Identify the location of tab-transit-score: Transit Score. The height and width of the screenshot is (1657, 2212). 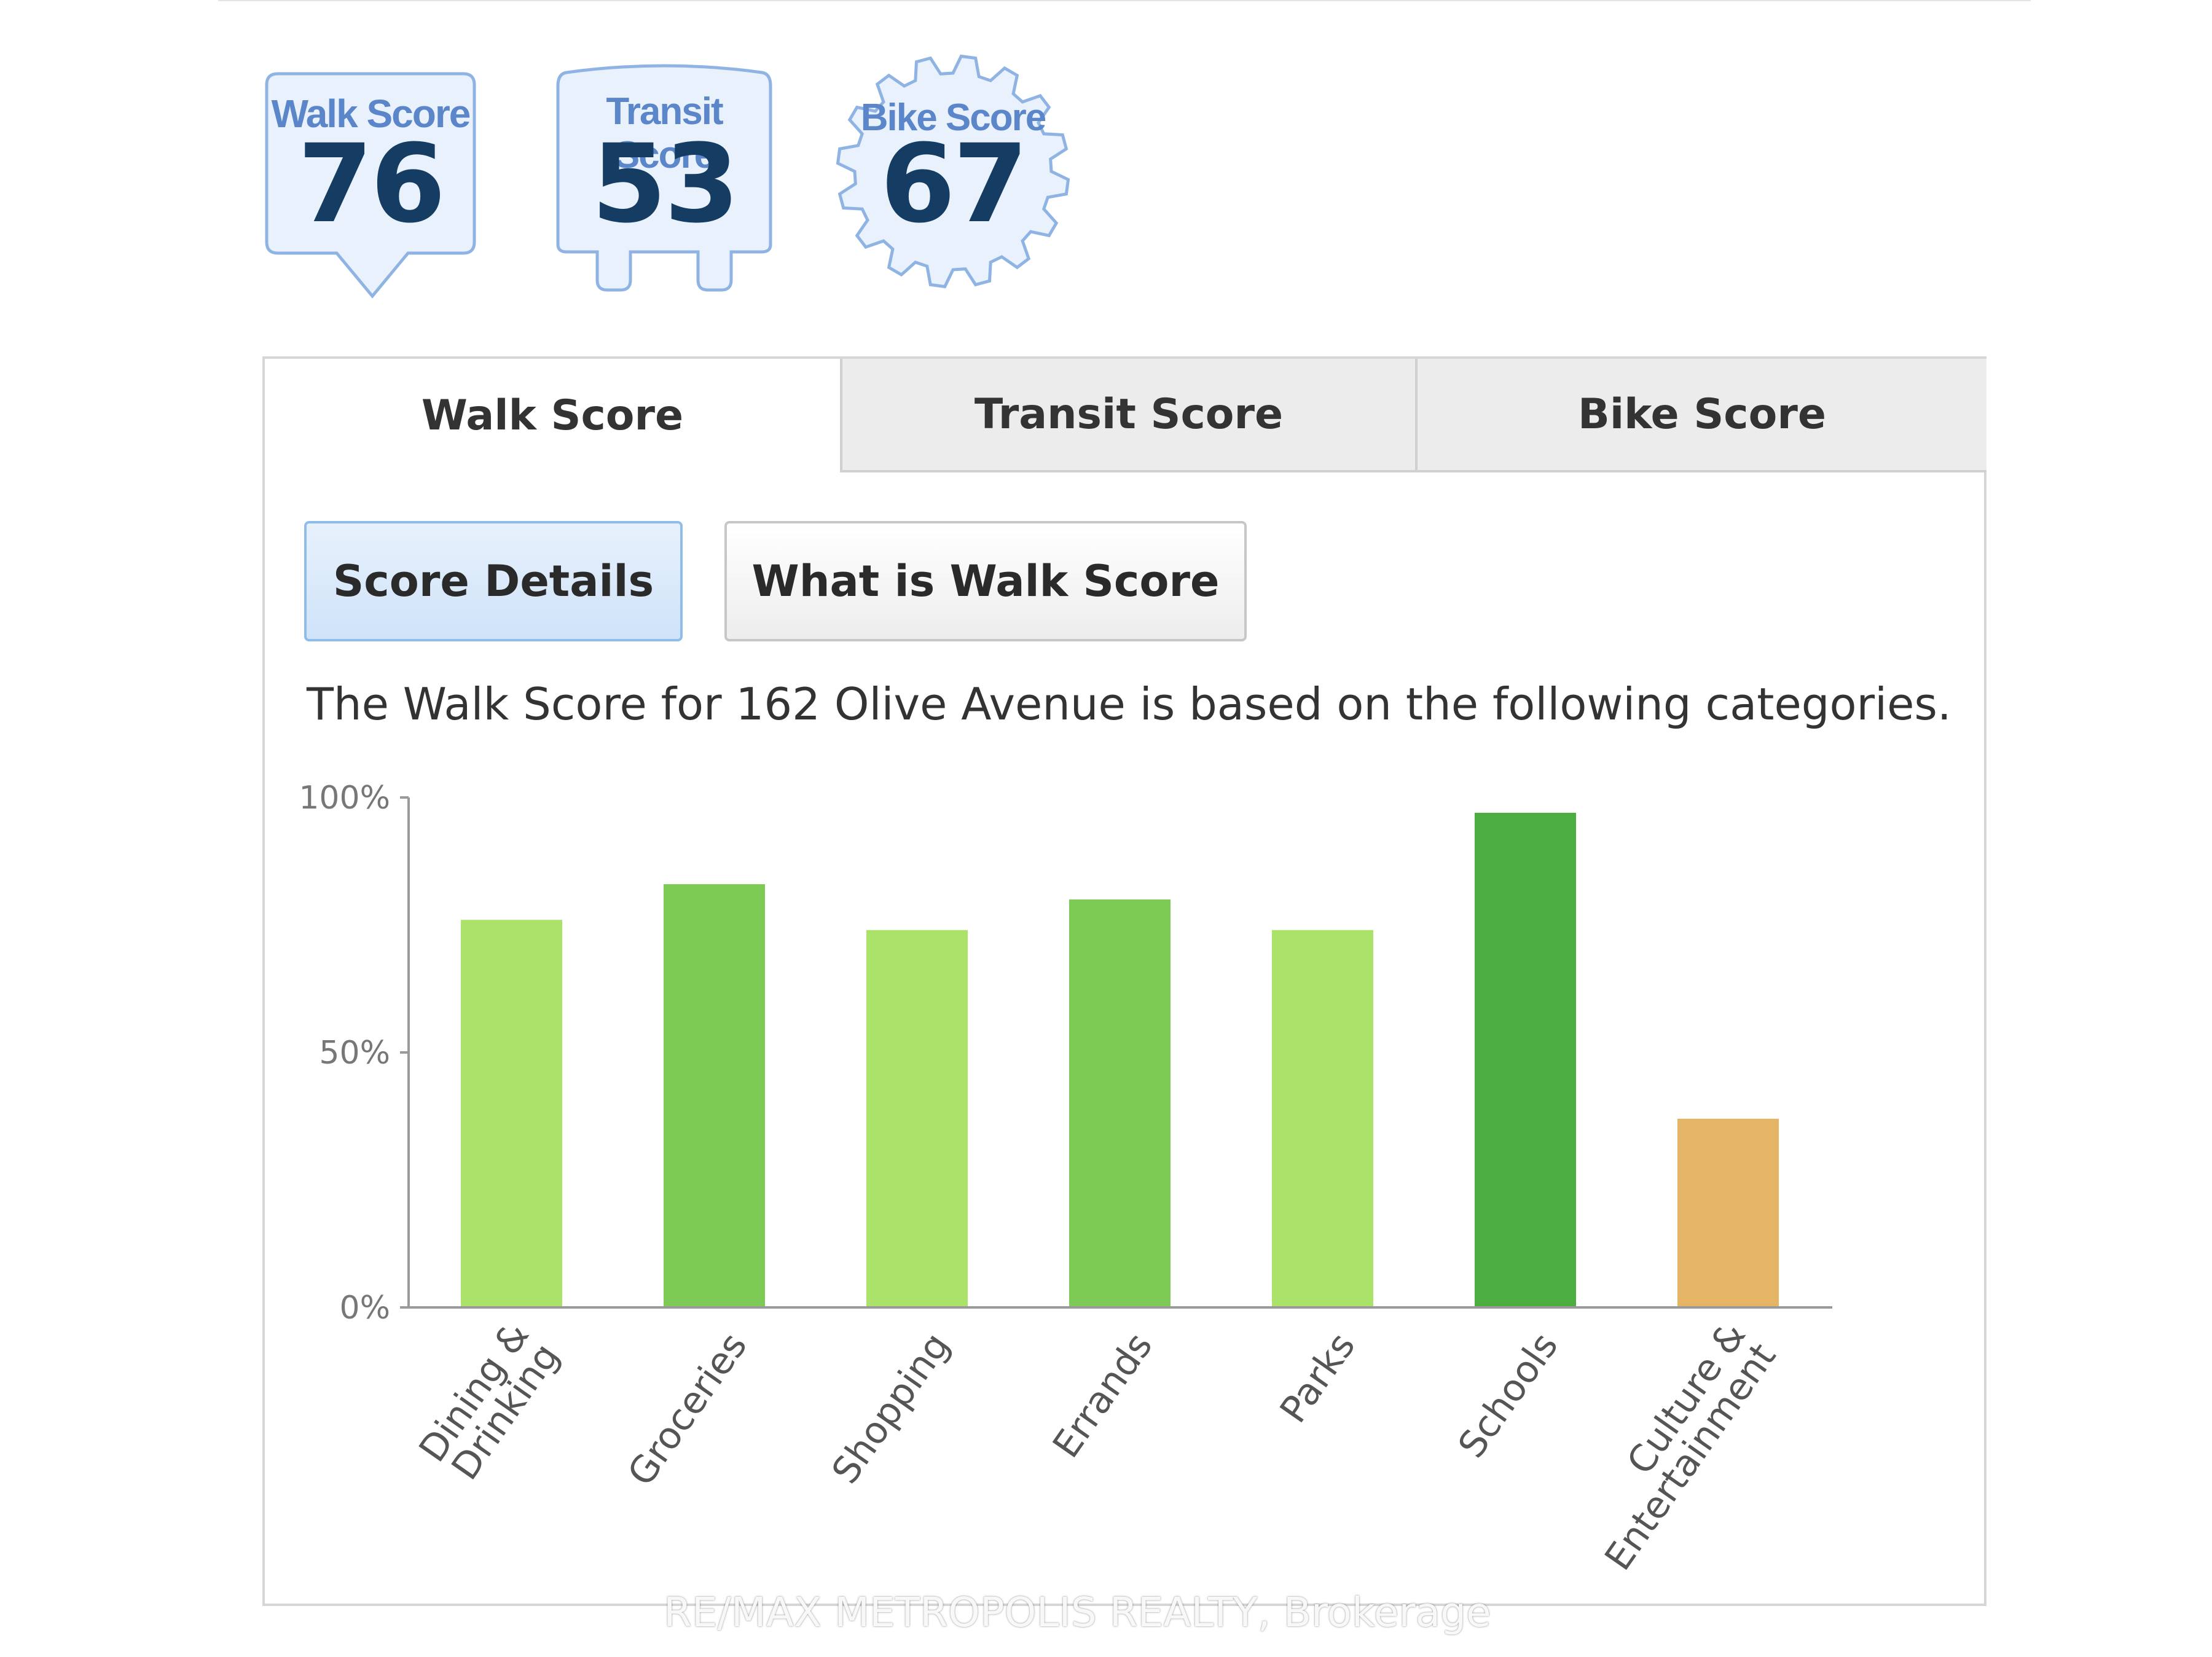
(1127, 416).